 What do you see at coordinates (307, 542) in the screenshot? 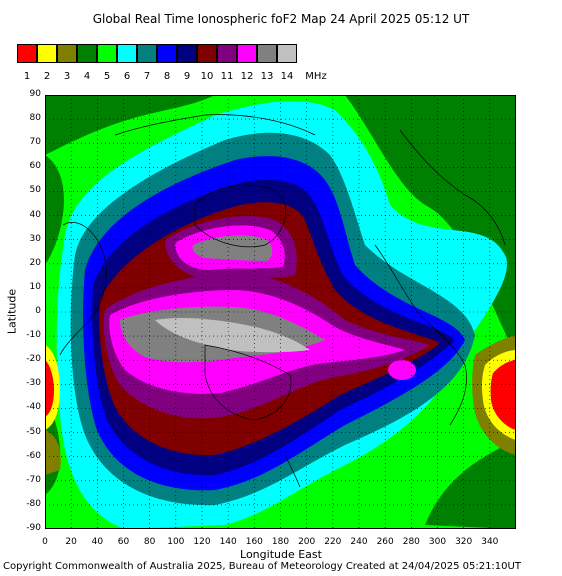
I see `x-tick-label: 200` at bounding box center [307, 542].